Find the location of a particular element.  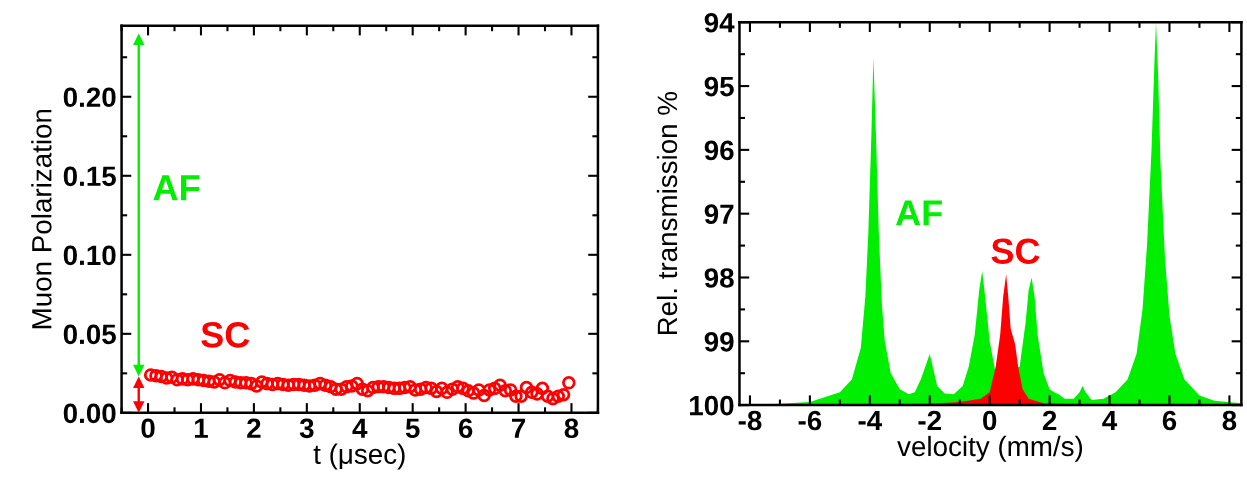

x-tick-label: 5 is located at coordinates (412, 428).